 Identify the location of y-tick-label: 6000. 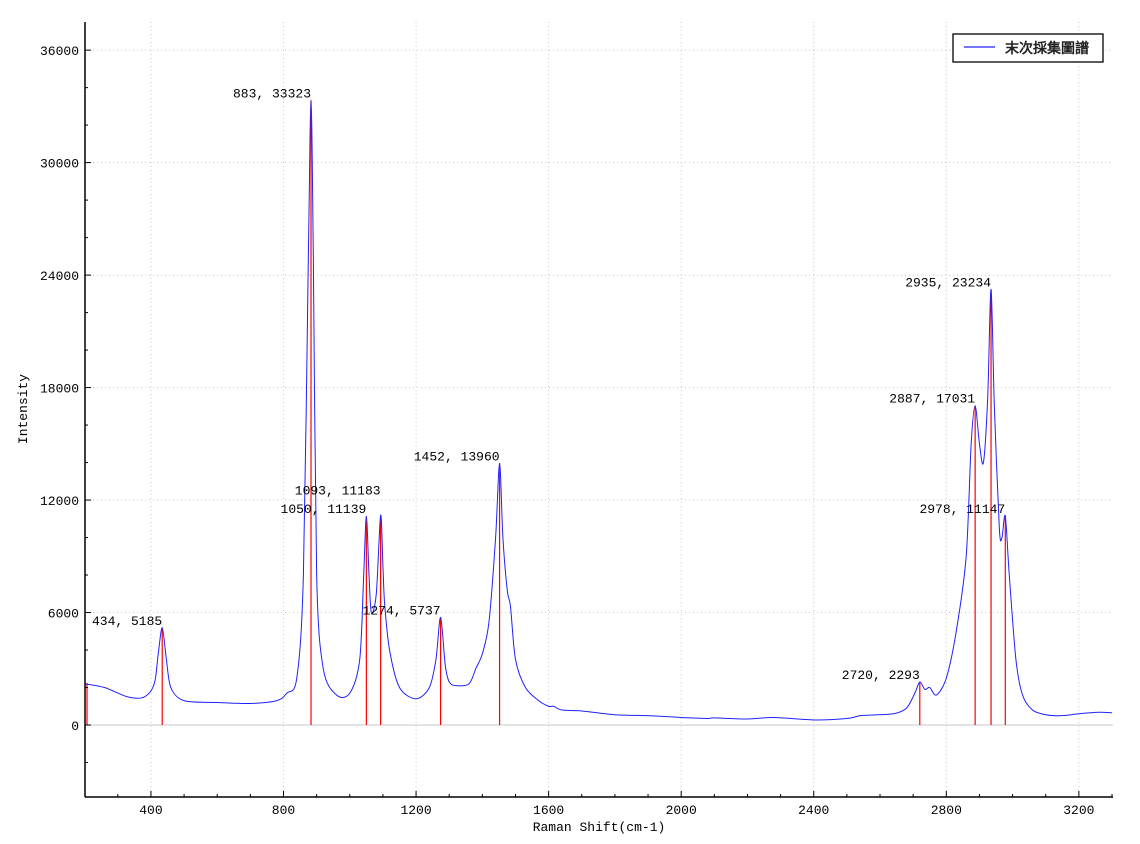
(63, 614).